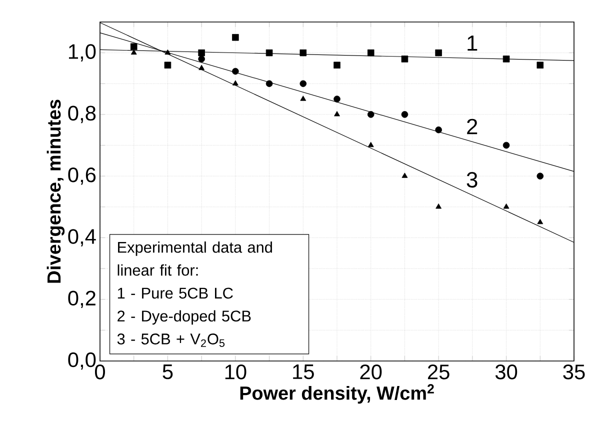 The height and width of the screenshot is (432, 595). What do you see at coordinates (184, 317) in the screenshot?
I see `annotation: 2 - Dye-doped 5CB` at bounding box center [184, 317].